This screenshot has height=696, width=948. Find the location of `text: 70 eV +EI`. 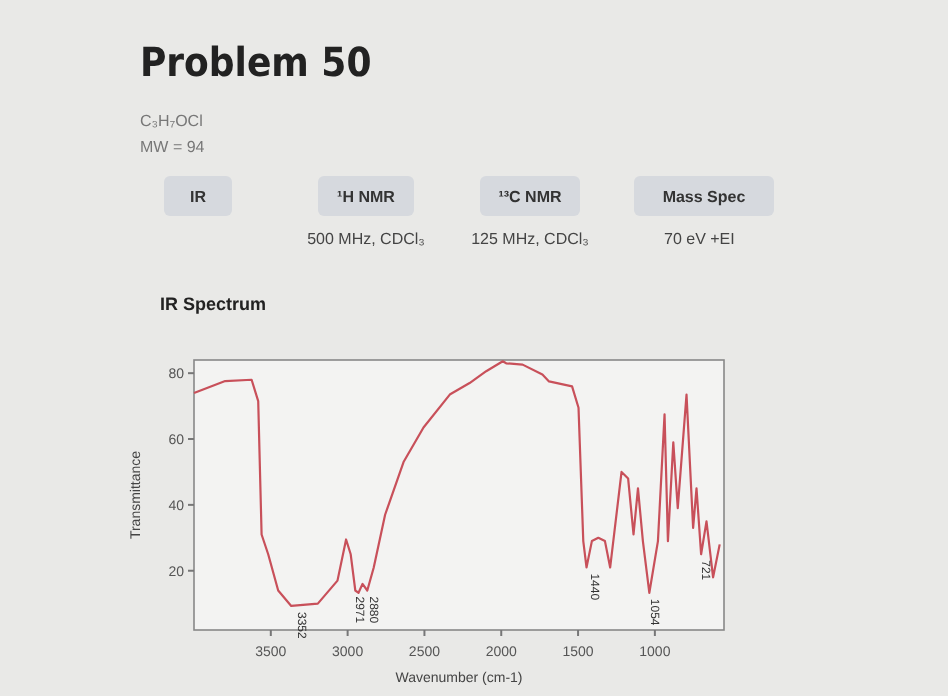

text: 70 eV +EI is located at coordinates (699, 239).